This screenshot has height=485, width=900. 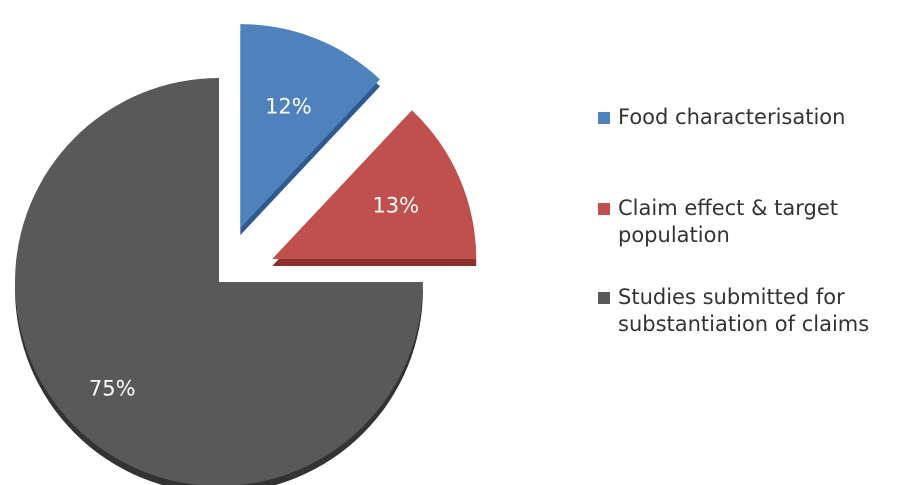 I want to click on legend-swatch-studies-submitted, so click(x=604, y=298).